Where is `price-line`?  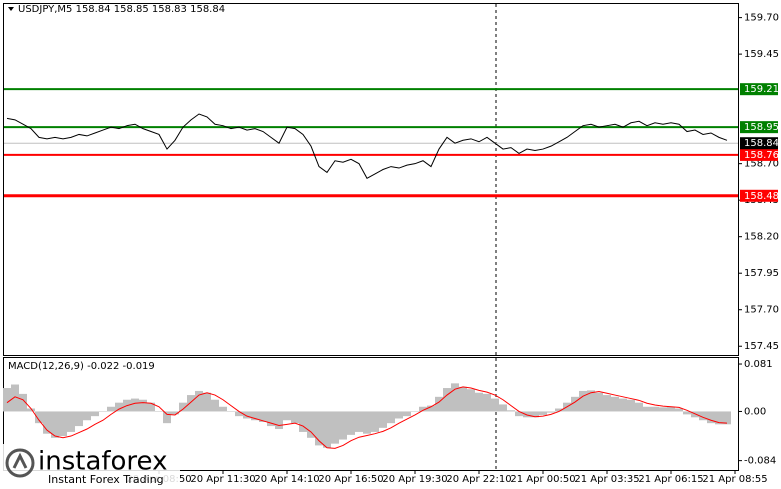 price-line is located at coordinates (367, 146).